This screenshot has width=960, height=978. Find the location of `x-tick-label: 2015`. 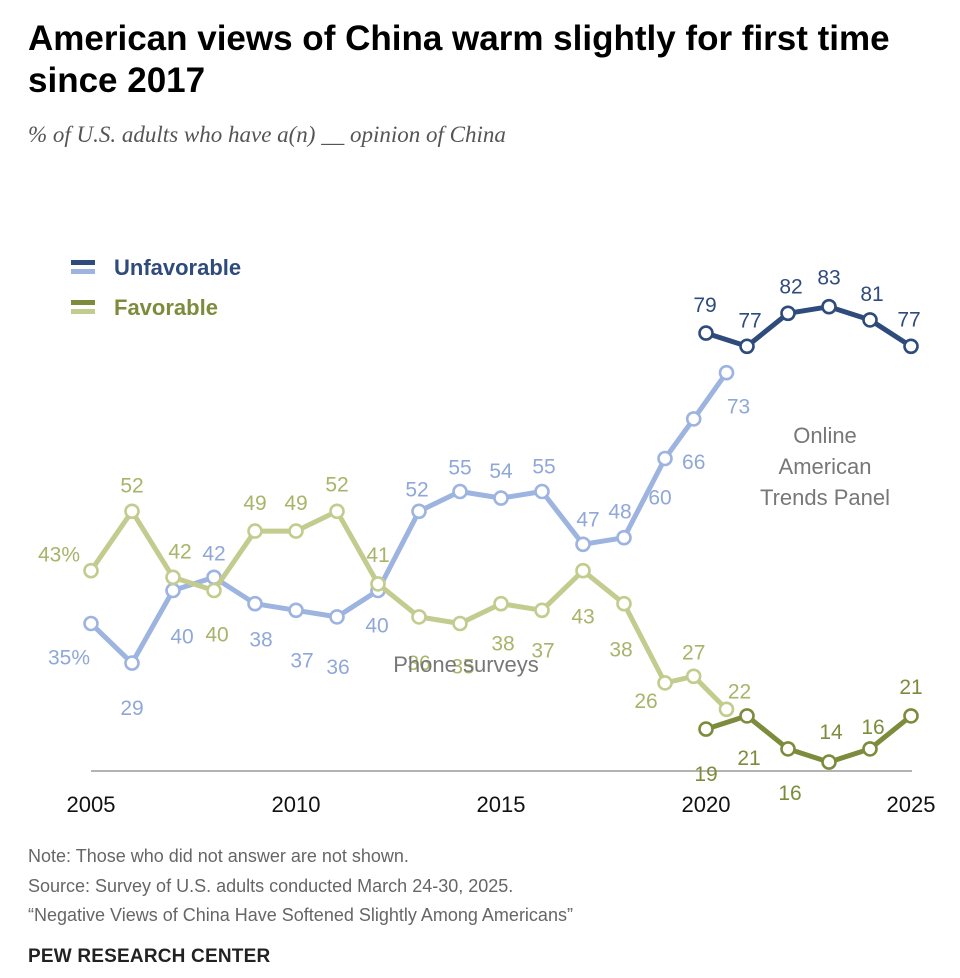

x-tick-label: 2015 is located at coordinates (501, 804).